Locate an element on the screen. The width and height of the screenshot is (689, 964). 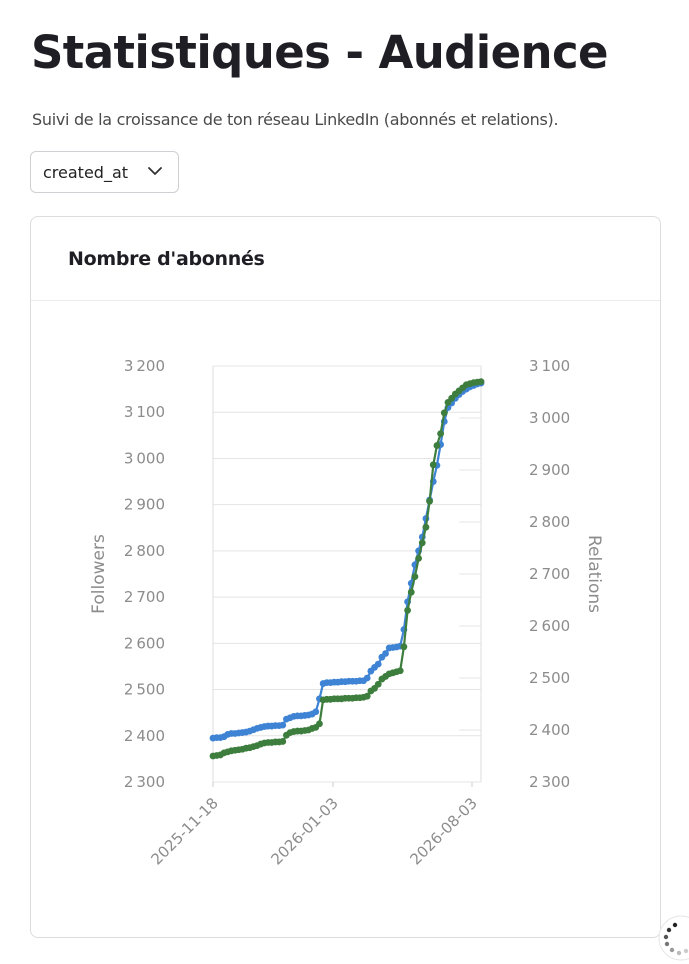
page-title: Statistiques - Audience is located at coordinates (320, 52).